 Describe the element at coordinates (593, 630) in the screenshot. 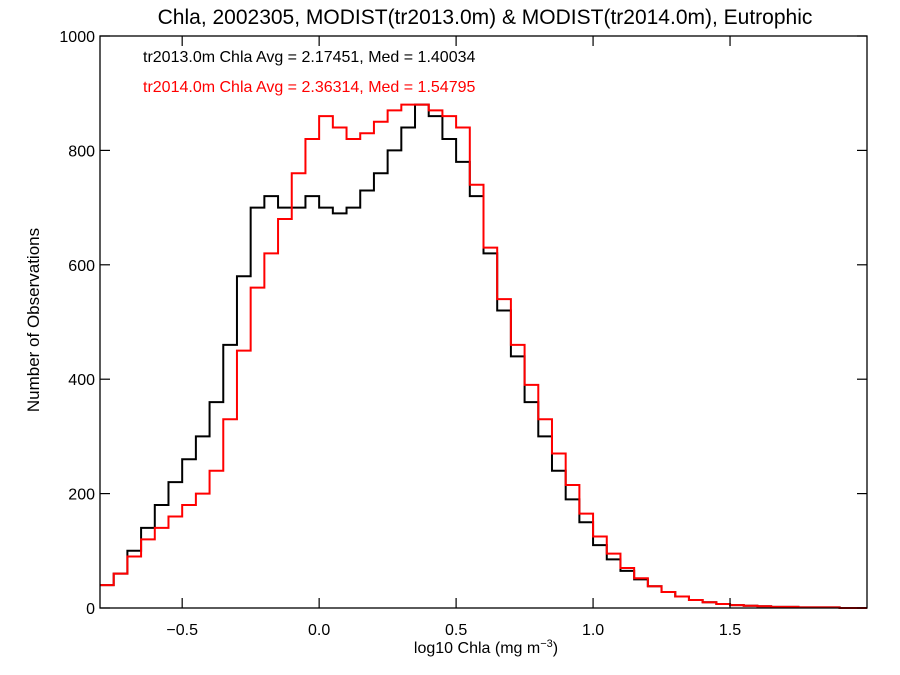

I see `x-tick-label: 1.0` at that location.